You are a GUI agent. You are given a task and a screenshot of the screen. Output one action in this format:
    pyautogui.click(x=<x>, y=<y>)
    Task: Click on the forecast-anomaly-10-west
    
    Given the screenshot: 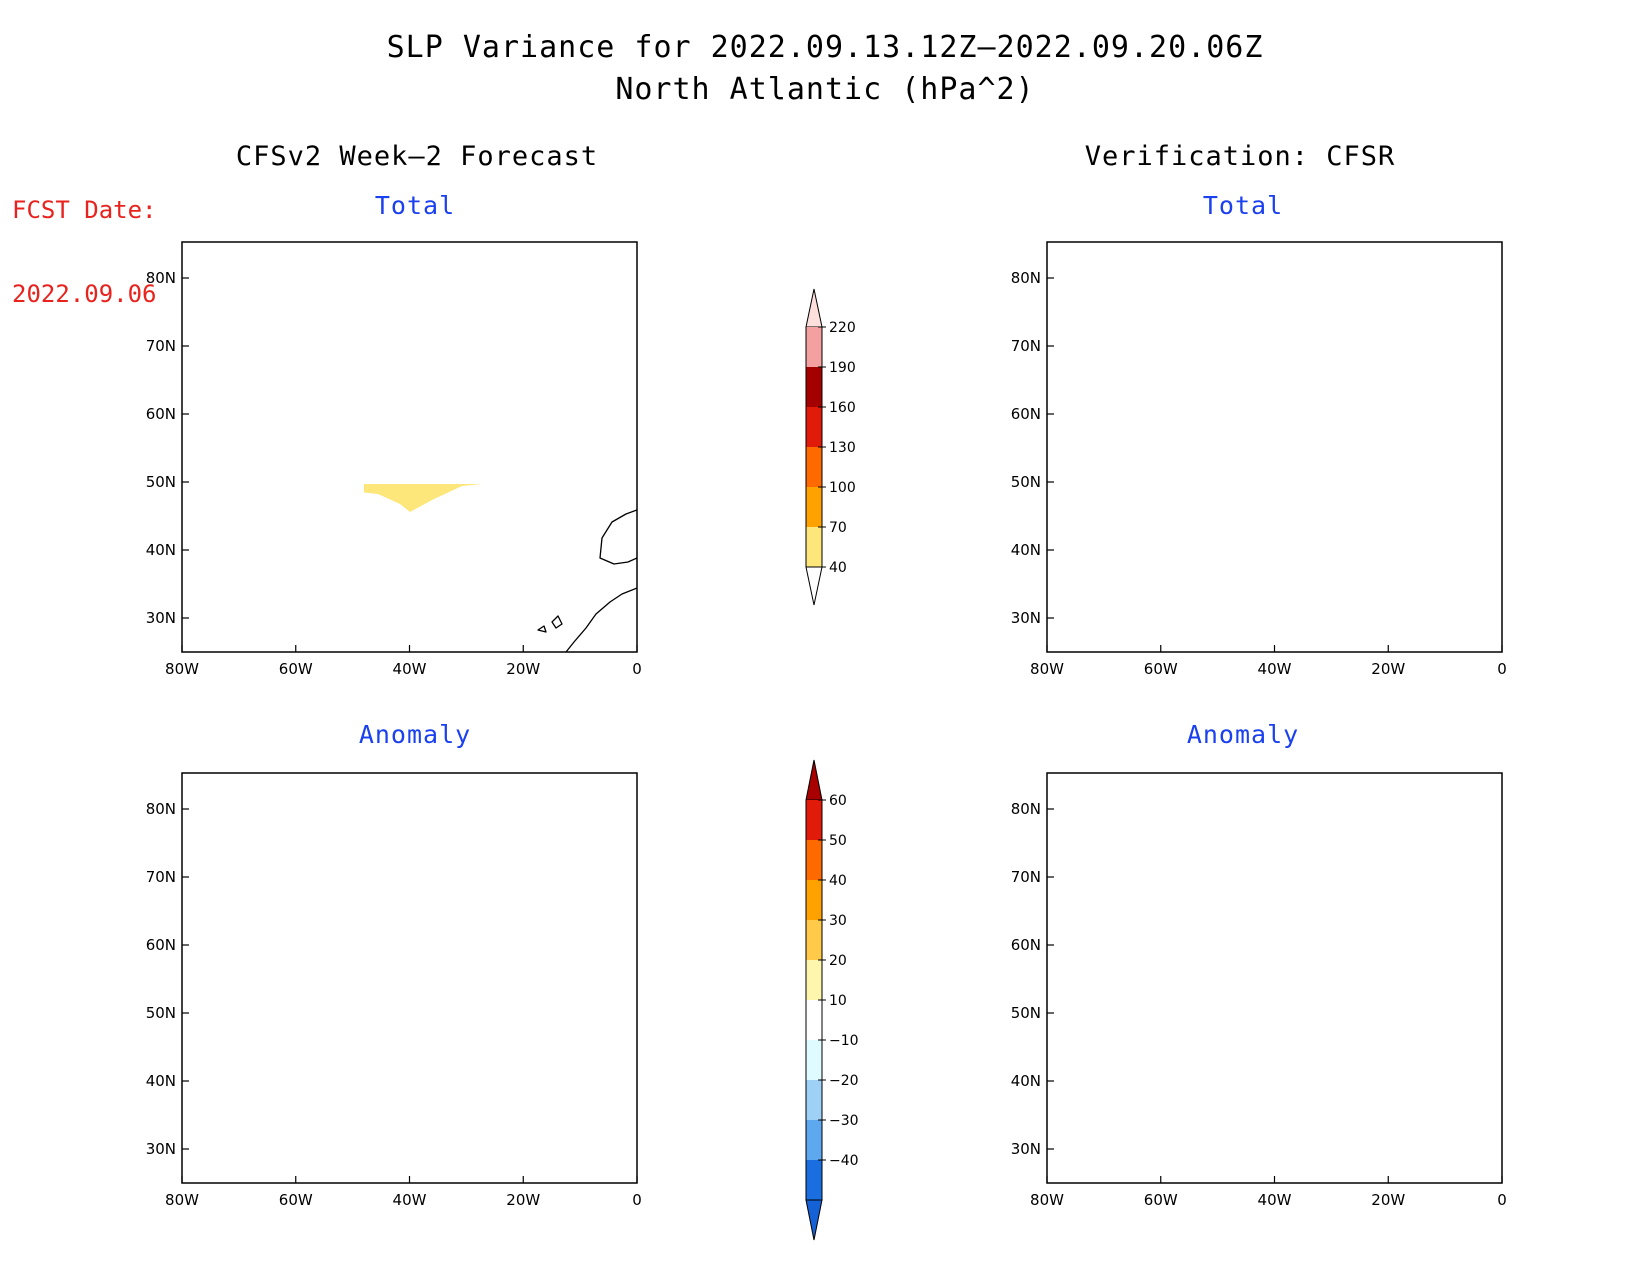 What is the action you would take?
    pyautogui.click(x=203, y=928)
    